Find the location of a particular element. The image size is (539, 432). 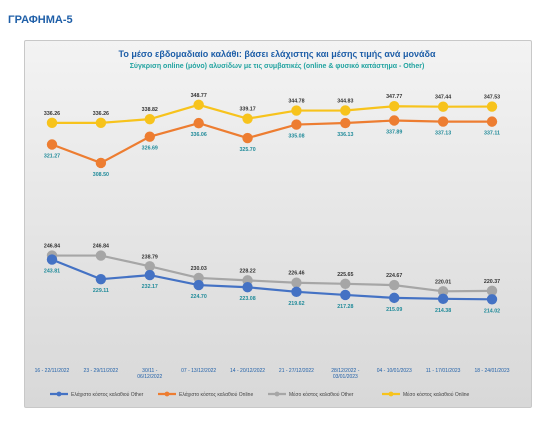

legend-item: Ελάχιστο κόστος καλαθιού Online is located at coordinates (205, 394).